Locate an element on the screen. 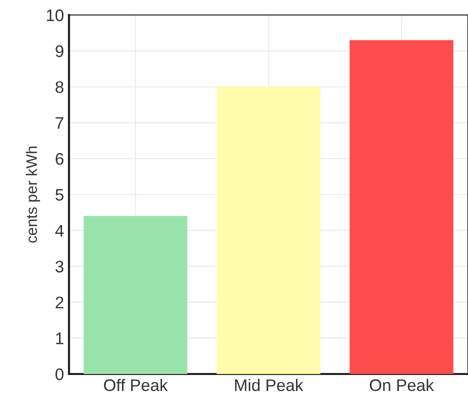 The width and height of the screenshot is (468, 404). x-tick-label: On Peak is located at coordinates (402, 385).